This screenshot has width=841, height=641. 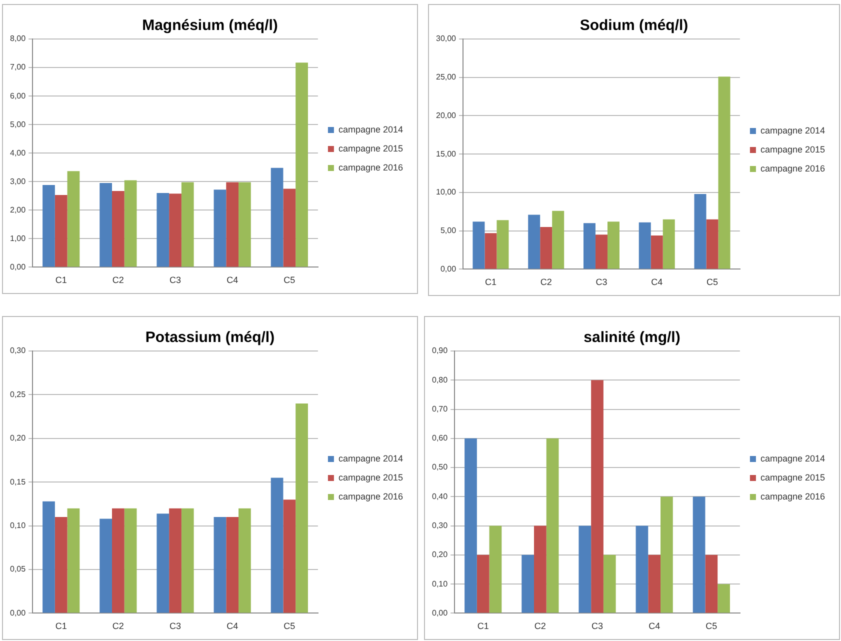 I want to click on y-tick-label: 15,00, so click(x=446, y=153).